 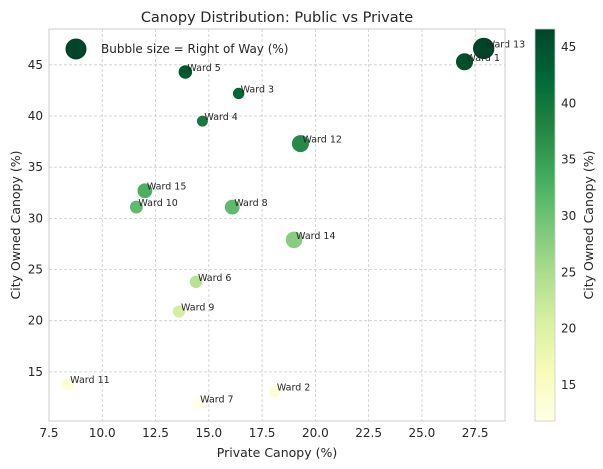 I want to click on legend-marker, so click(x=76, y=49).